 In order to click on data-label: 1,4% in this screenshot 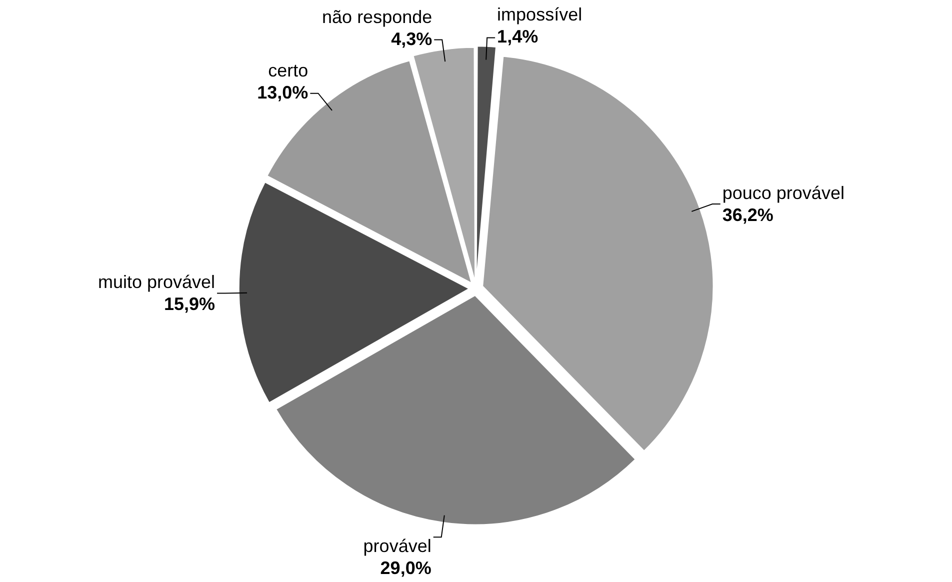, I will do `click(517, 36)`.